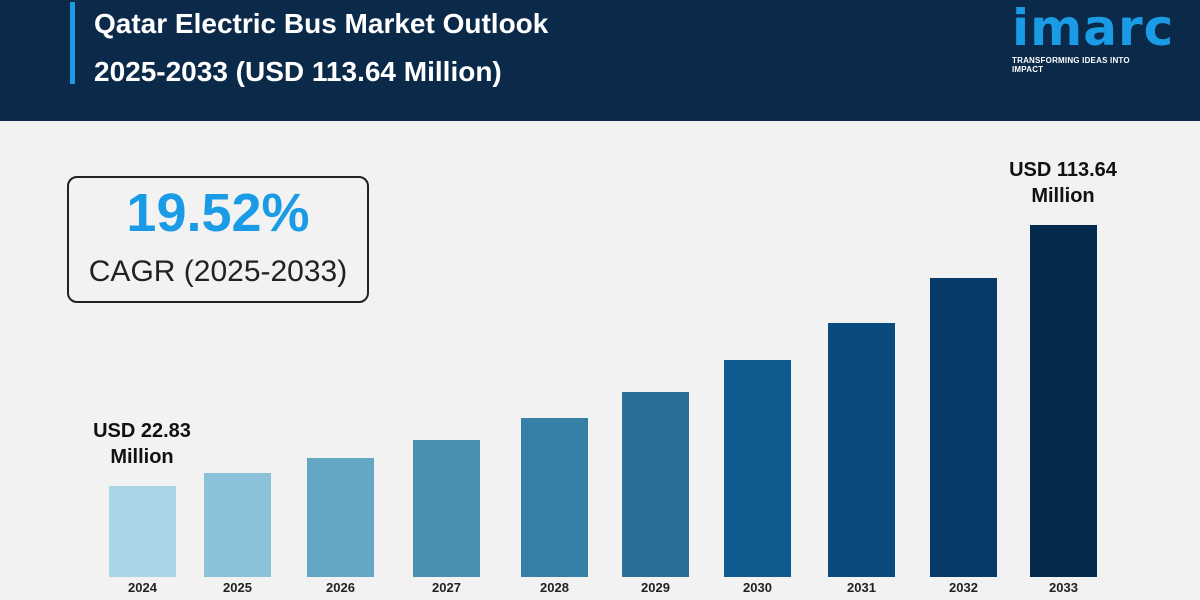 Image resolution: width=1200 pixels, height=600 pixels. Describe the element at coordinates (72, 43) in the screenshot. I see `title-accent-bar` at that location.